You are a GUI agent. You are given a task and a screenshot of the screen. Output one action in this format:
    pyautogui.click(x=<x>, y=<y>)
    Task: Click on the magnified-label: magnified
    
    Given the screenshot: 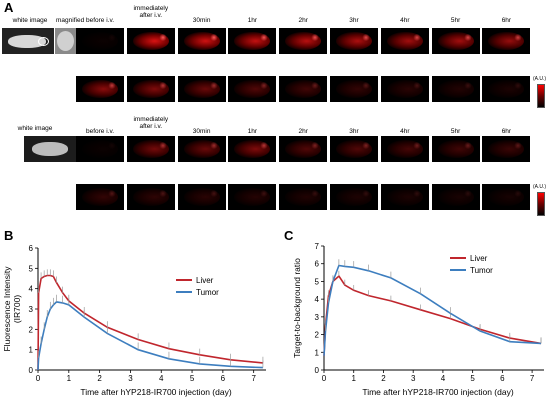 What is the action you would take?
    pyautogui.click(x=70, y=20)
    